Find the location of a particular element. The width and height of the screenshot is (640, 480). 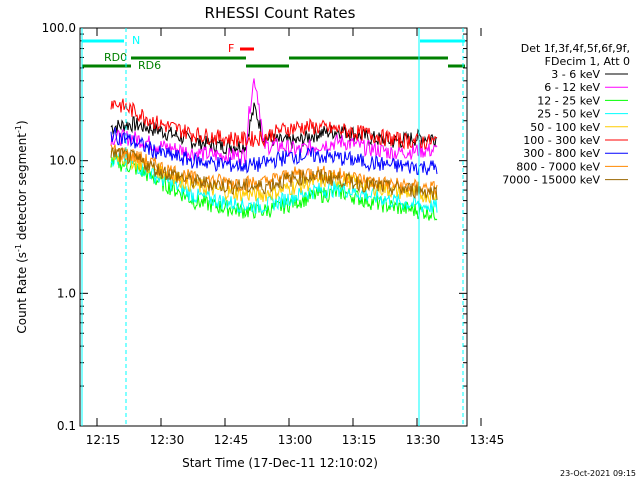

x-tick-label: 13:15 is located at coordinates (359, 440).